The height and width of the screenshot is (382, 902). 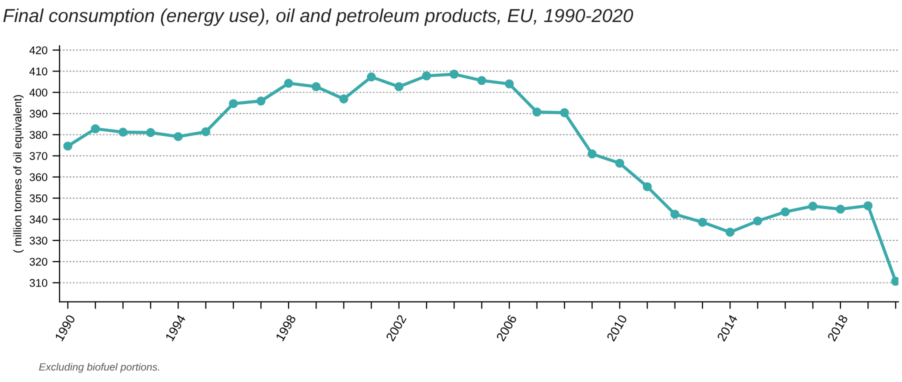 I want to click on text: Excluding biofuel portions., so click(x=99, y=367).